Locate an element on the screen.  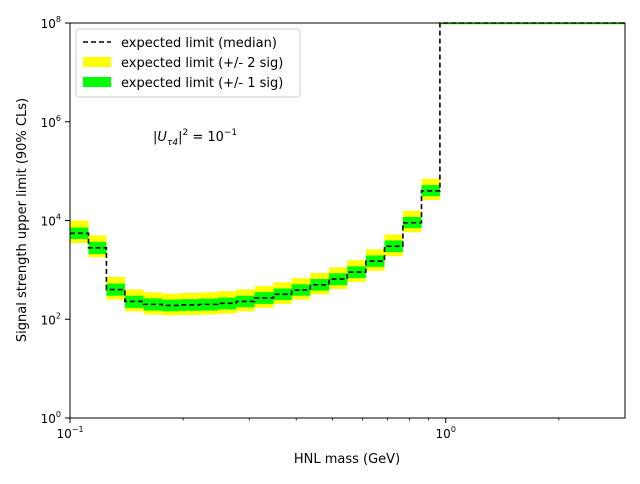
y-tick-label-3: 10⁶ is located at coordinates (51, 122).